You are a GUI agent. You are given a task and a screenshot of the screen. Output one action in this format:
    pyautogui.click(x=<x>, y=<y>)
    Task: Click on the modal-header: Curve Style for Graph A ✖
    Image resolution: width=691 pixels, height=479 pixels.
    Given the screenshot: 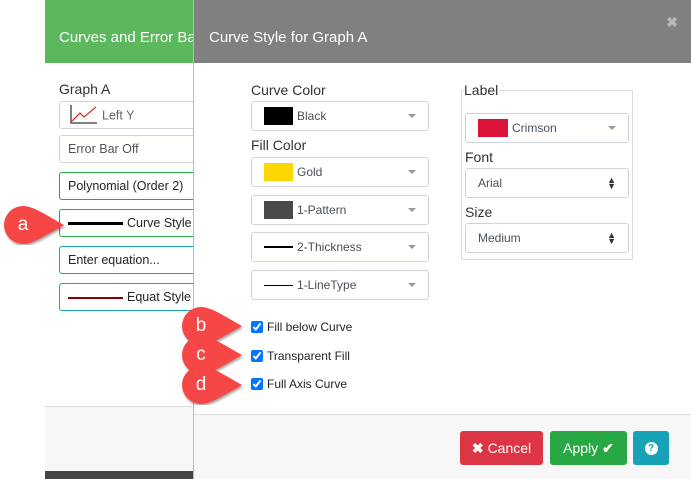 What is the action you would take?
    pyautogui.click(x=442, y=31)
    